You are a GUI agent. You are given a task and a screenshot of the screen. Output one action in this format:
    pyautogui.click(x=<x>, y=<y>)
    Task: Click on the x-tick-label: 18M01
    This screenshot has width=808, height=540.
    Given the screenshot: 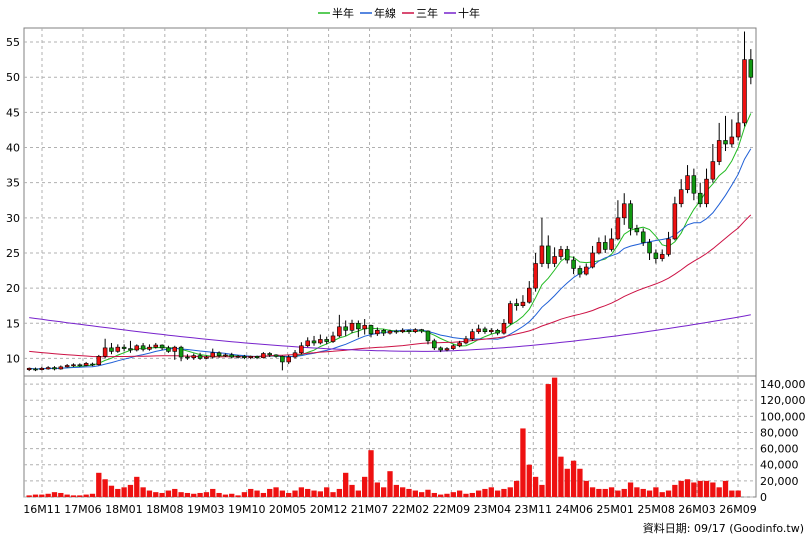 What is the action you would take?
    pyautogui.click(x=124, y=509)
    